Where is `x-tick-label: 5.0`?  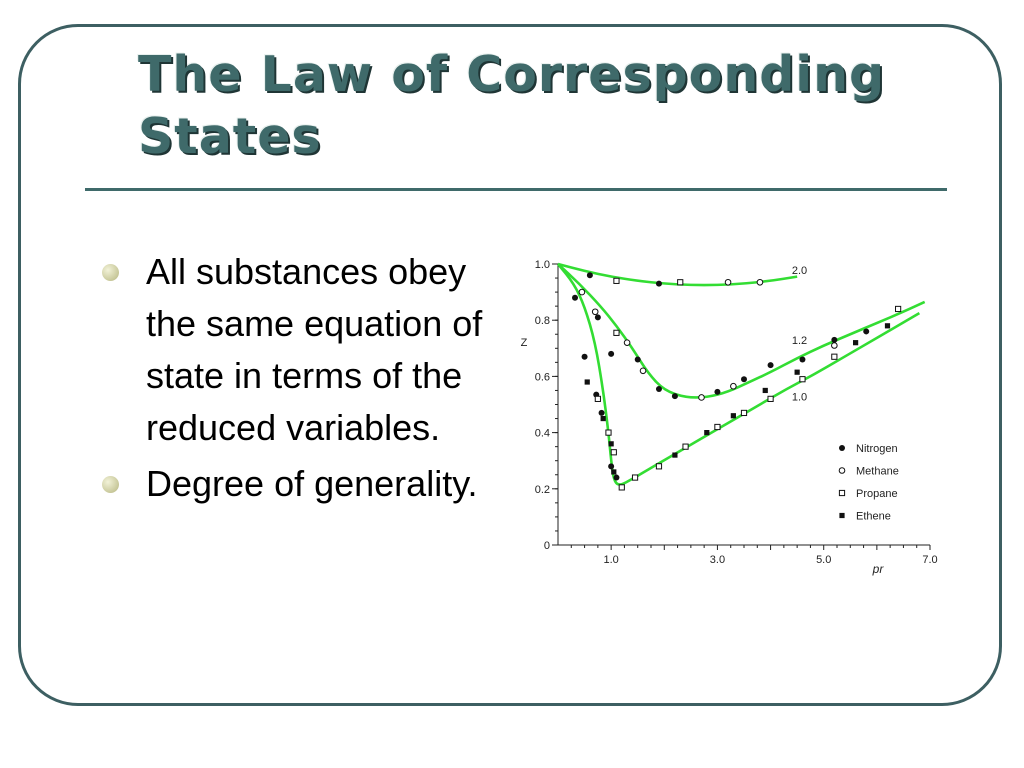
x-tick-label: 5.0 is located at coordinates (823, 560).